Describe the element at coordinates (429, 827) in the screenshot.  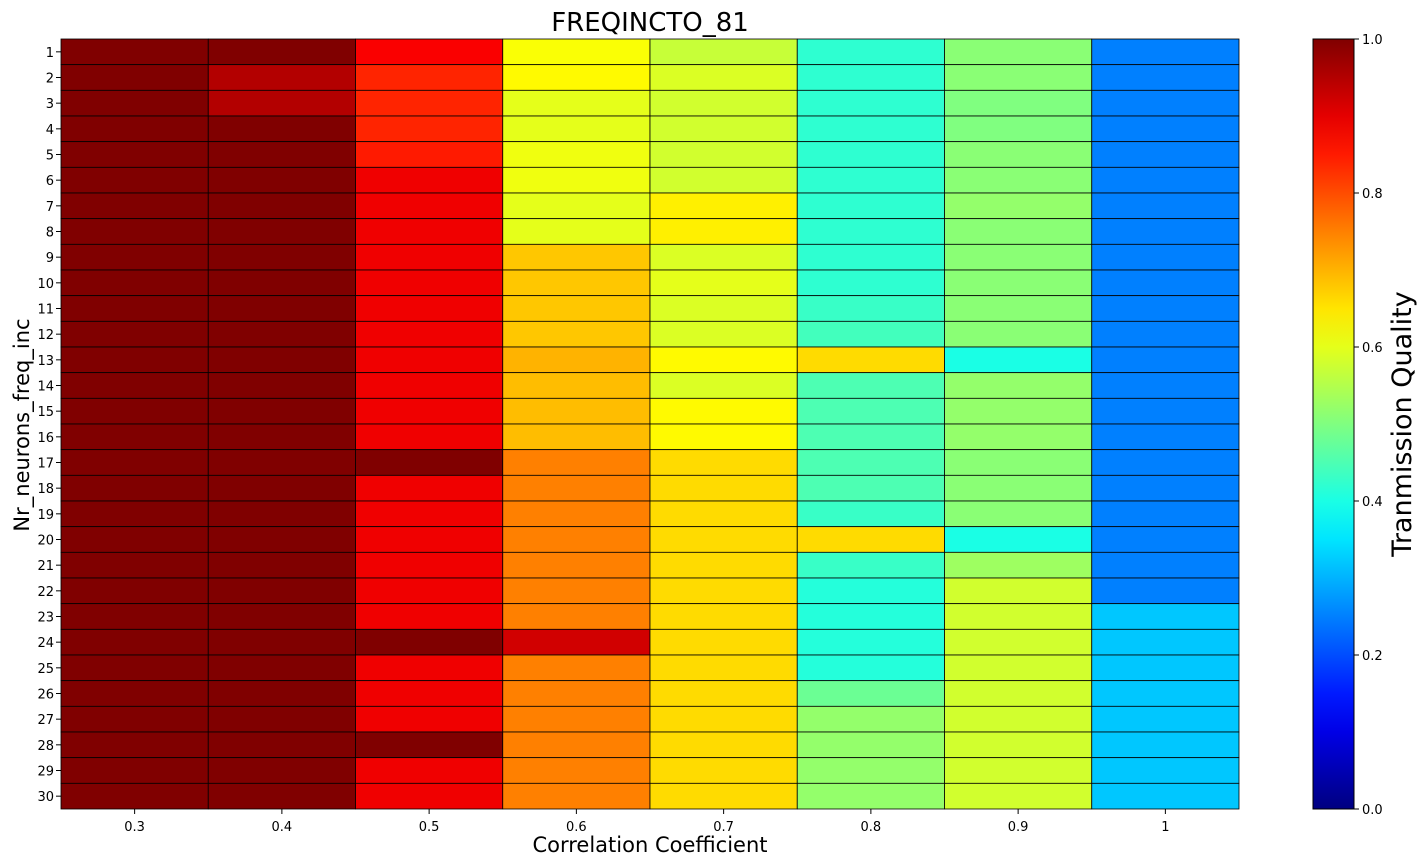
I see `x-tick-label: 0.5` at that location.